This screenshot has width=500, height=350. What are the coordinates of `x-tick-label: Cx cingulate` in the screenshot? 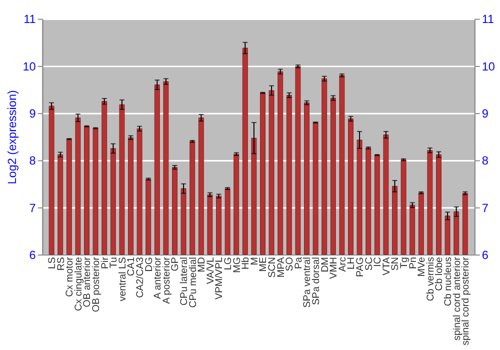 It's located at (78, 284).